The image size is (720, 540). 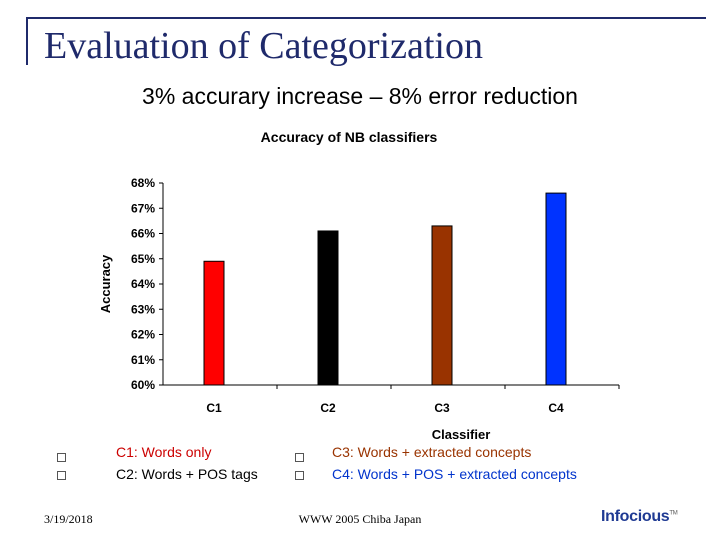 What do you see at coordinates (143, 385) in the screenshot?
I see `y-tick-label: 60%` at bounding box center [143, 385].